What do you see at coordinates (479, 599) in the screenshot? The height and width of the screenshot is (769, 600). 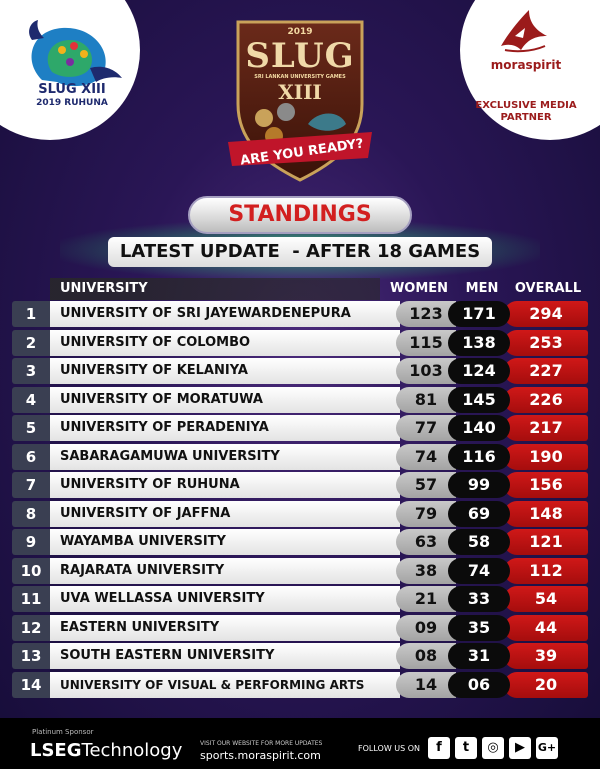 I see `row-men: 33` at bounding box center [479, 599].